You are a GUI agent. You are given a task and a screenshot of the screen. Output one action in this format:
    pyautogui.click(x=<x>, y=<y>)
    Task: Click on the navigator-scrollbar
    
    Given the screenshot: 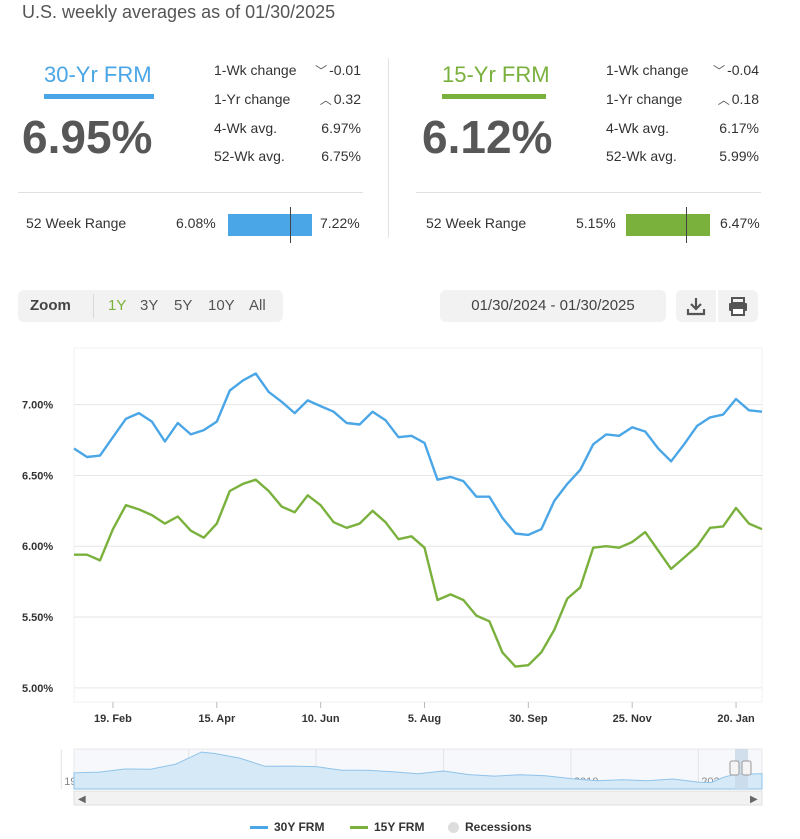 What is the action you would take?
    pyautogui.click(x=418, y=798)
    